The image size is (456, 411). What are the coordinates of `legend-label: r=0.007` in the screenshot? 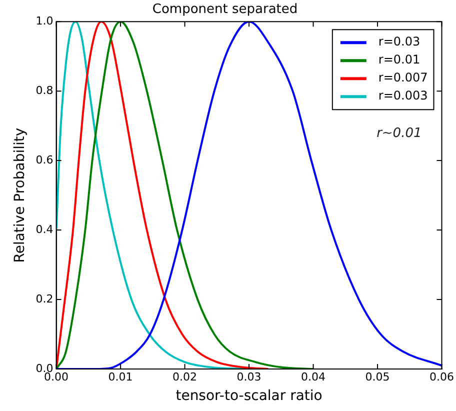 It's located at (403, 77).